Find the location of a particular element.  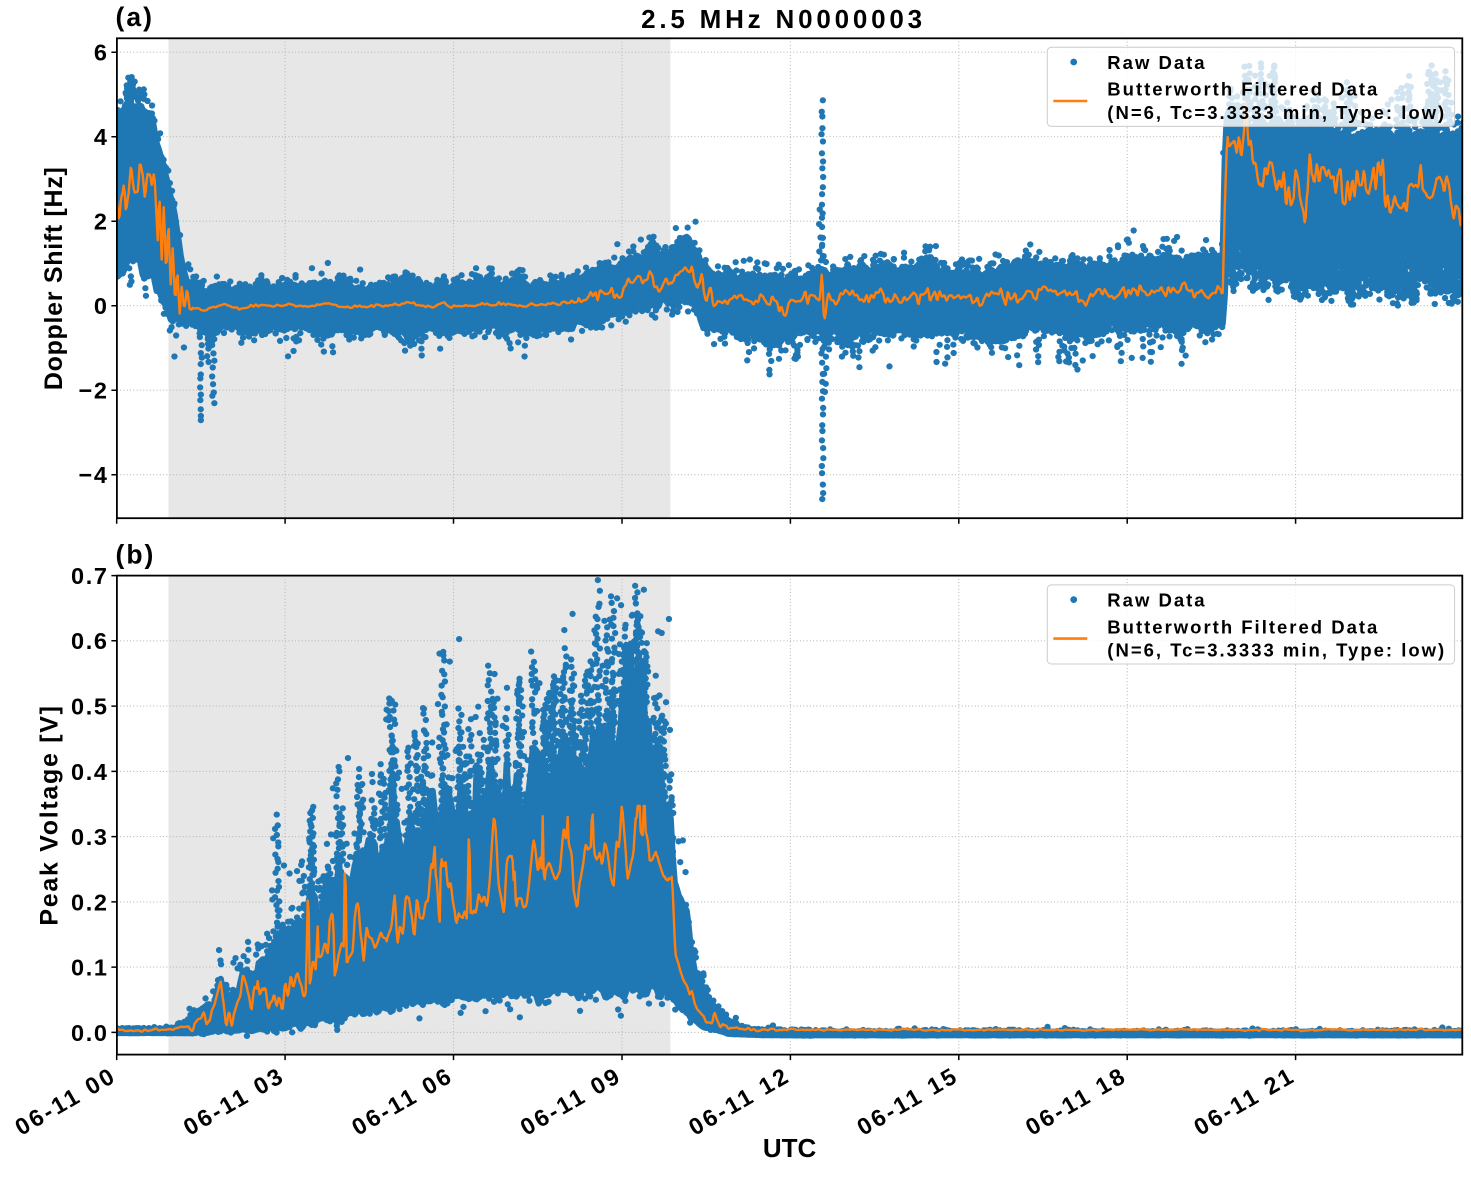

svg-text: 0.2 is located at coordinates (89, 902).